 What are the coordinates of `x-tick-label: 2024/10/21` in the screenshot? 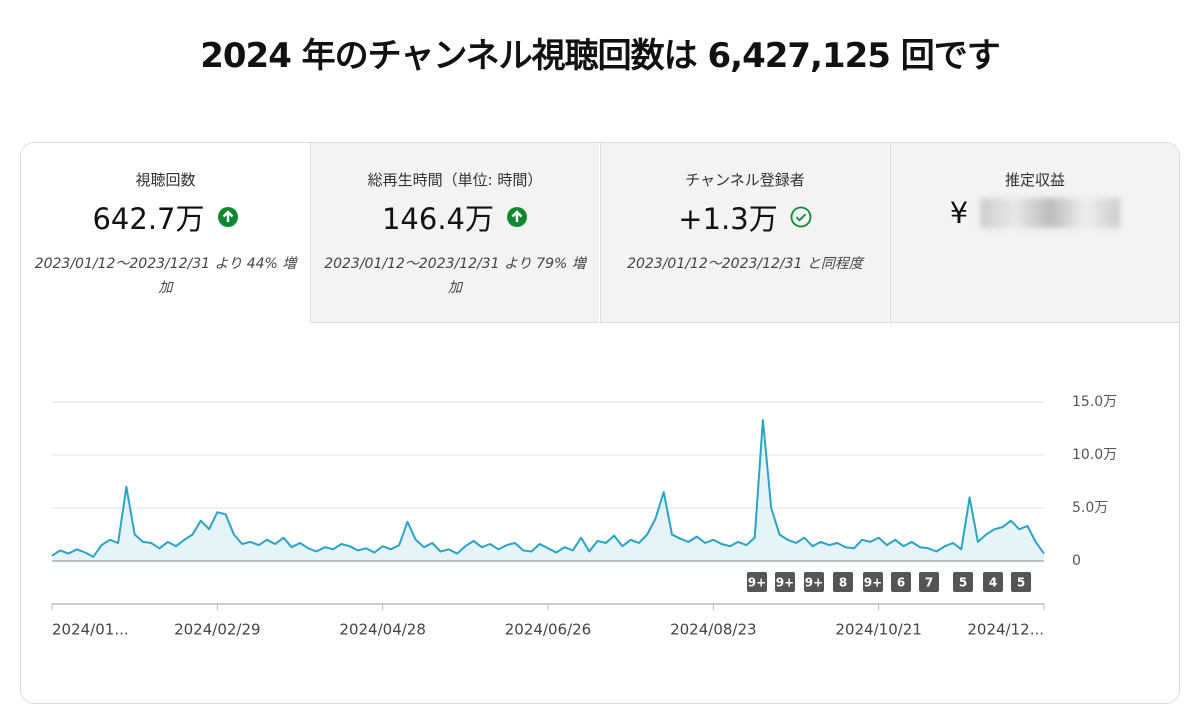 It's located at (878, 630).